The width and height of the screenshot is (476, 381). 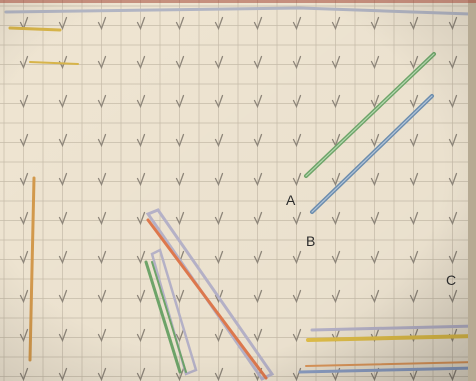 What do you see at coordinates (451, 280) in the screenshot?
I see `point-label-c: C` at bounding box center [451, 280].